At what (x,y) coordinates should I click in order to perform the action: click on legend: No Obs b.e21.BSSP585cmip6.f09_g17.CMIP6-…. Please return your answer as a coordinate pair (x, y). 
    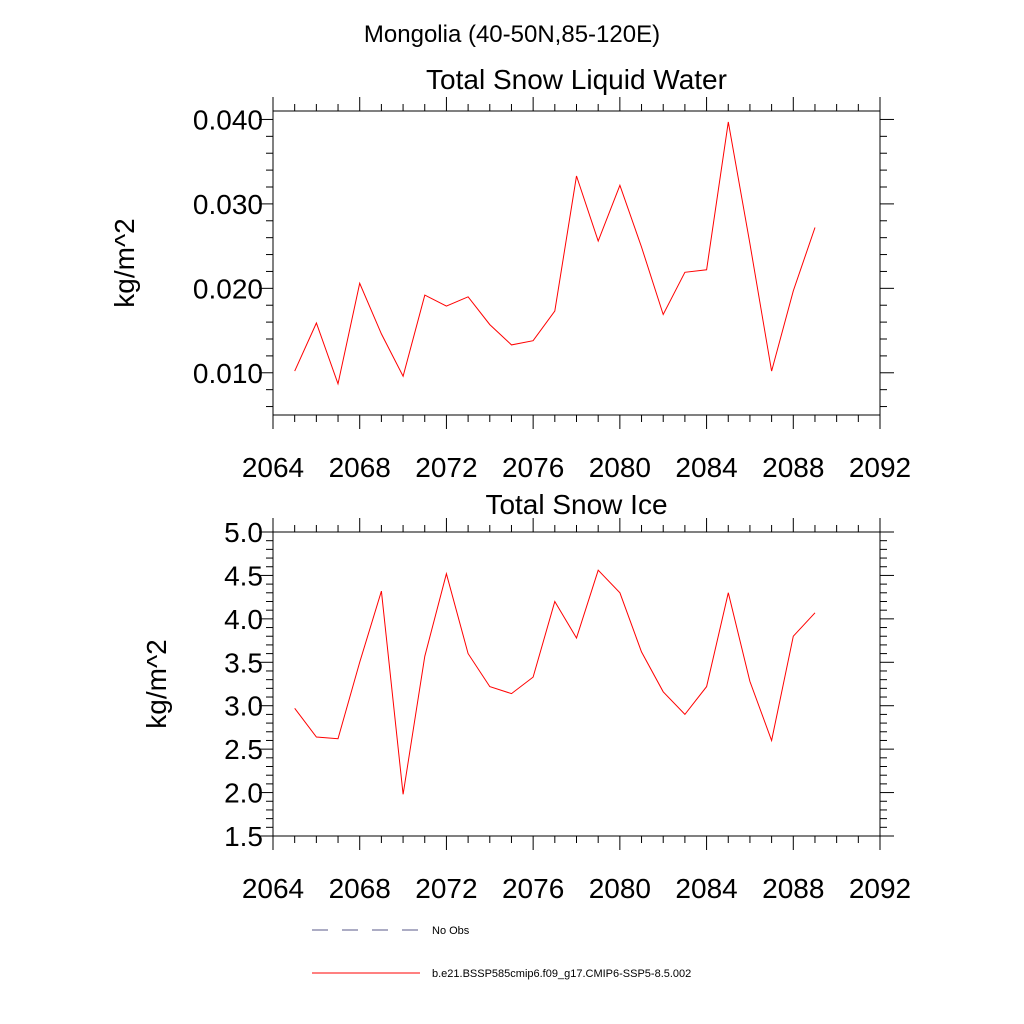
    Looking at the image, I should click on (501, 952).